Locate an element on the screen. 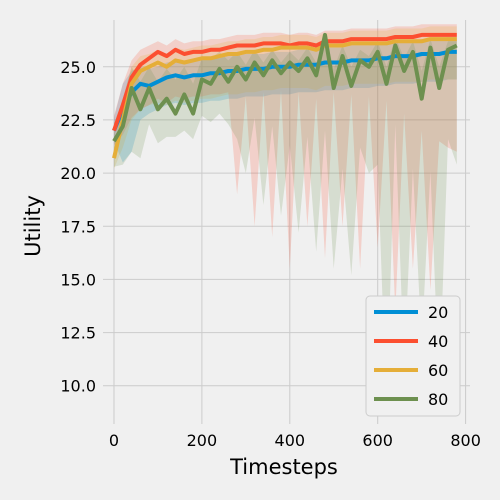 Image resolution: width=500 pixels, height=500 pixels. y-tick-label: 25.0 is located at coordinates (78, 67).